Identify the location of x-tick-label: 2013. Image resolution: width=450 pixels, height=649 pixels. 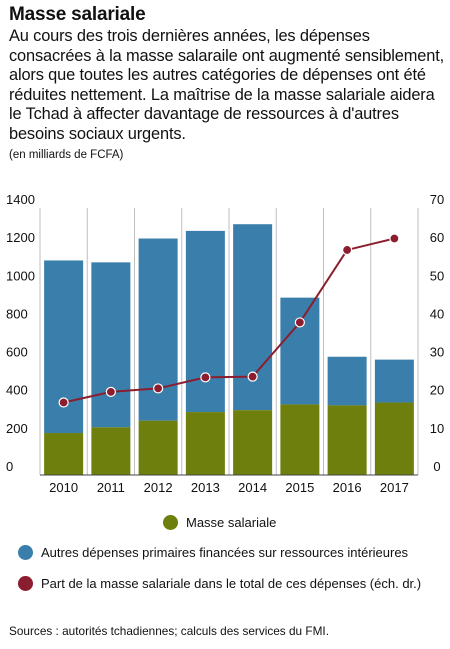
(205, 487).